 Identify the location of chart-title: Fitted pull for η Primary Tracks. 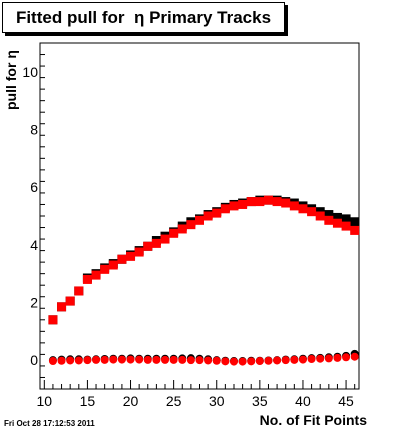
(143, 17).